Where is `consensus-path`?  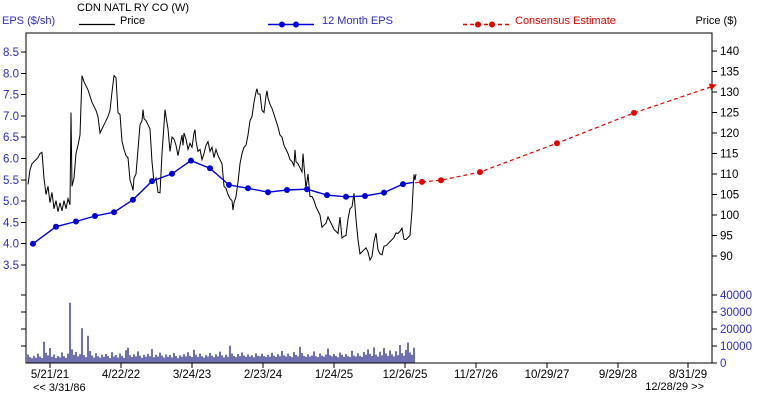
consensus-path is located at coordinates (563, 135).